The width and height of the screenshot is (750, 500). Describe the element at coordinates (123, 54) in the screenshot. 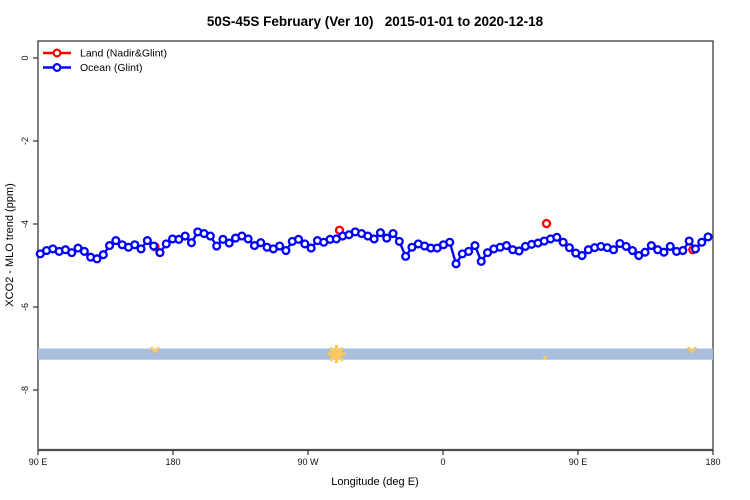

I see `legend-label-land: Land (Nadir&Glint)` at that location.